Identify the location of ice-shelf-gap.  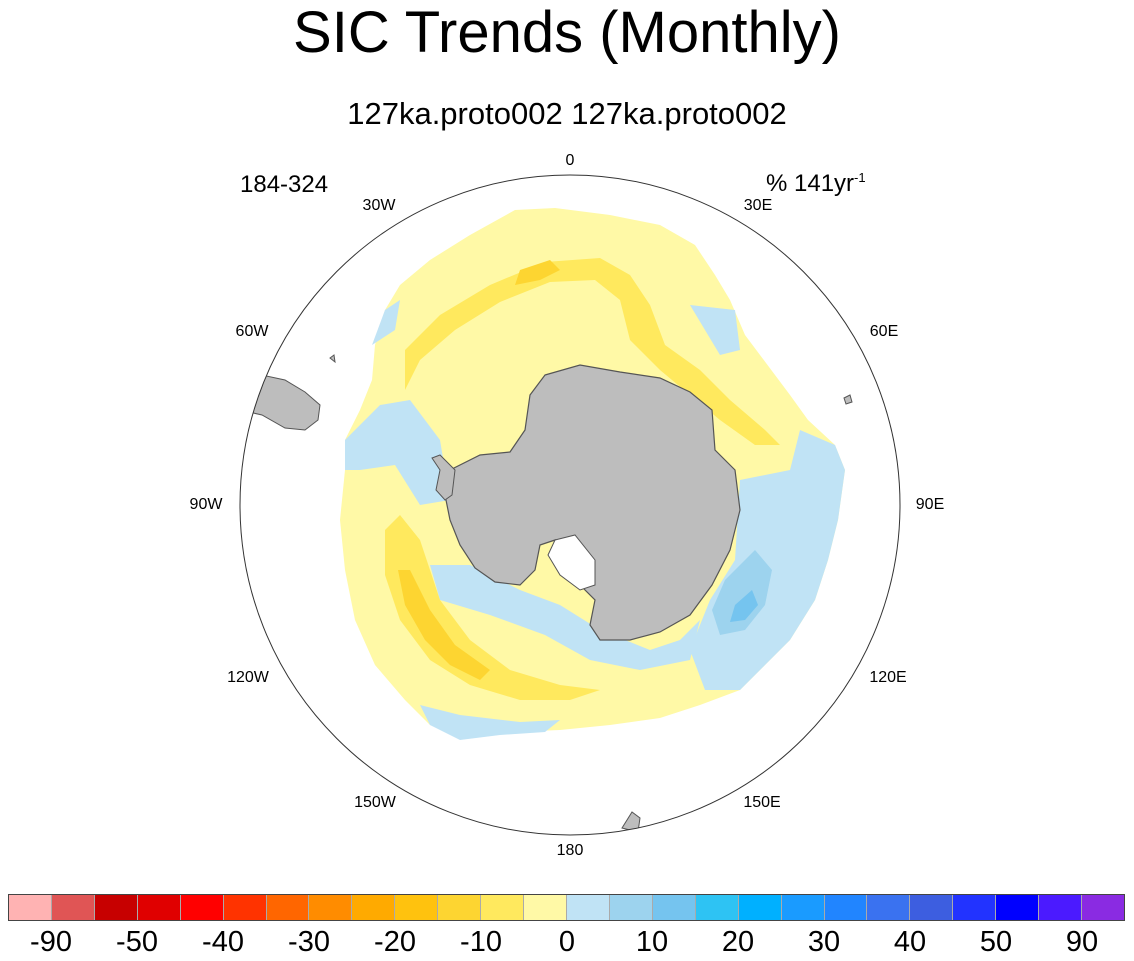
(571, 562).